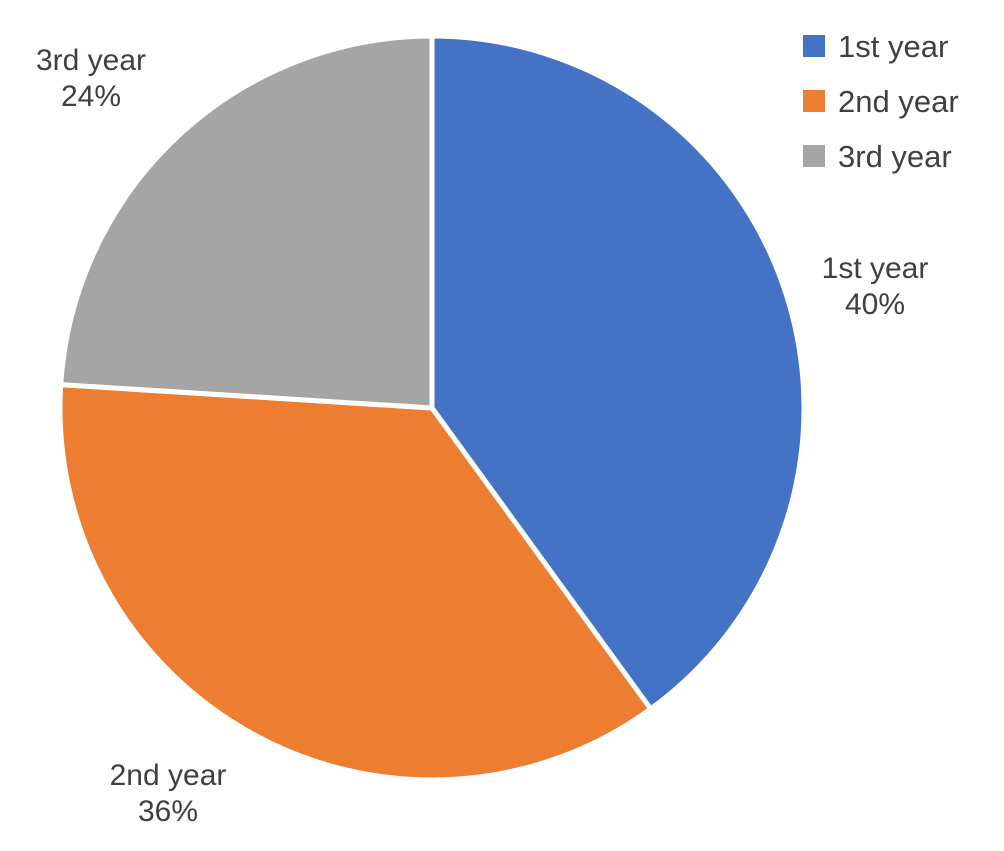  What do you see at coordinates (814, 101) in the screenshot?
I see `legend-swatch-2nd-year` at bounding box center [814, 101].